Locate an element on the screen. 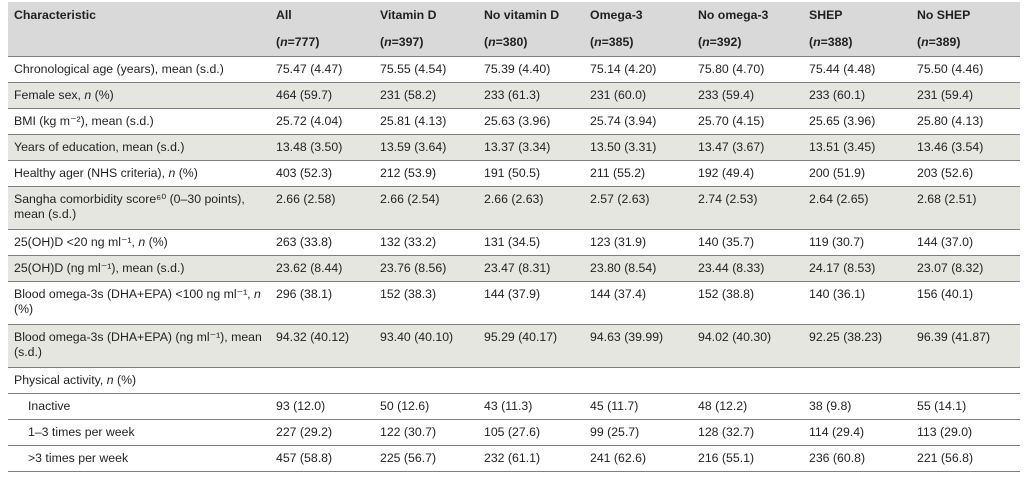  cell-omega-low-no-vitamin-d: 144 (37.9) is located at coordinates (531, 303).